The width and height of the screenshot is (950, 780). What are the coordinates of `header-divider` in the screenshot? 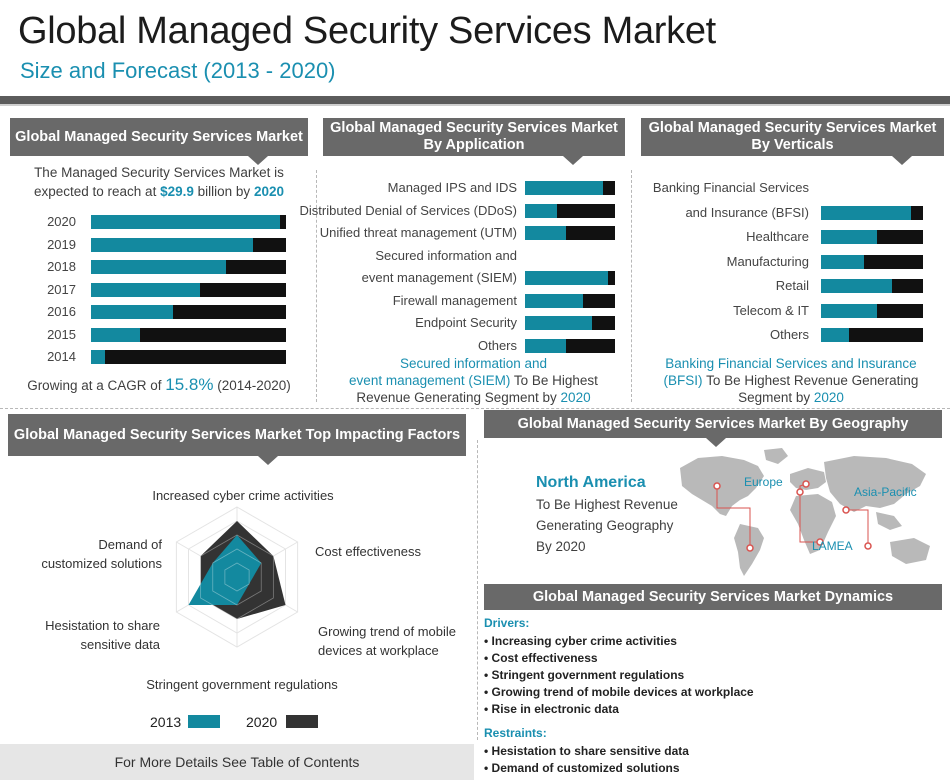 It's located at (475, 100).